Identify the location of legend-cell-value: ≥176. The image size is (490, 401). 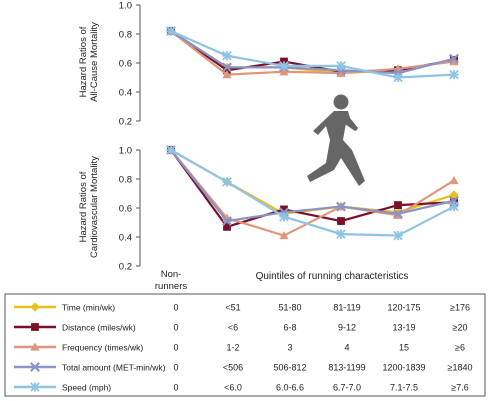
(460, 308).